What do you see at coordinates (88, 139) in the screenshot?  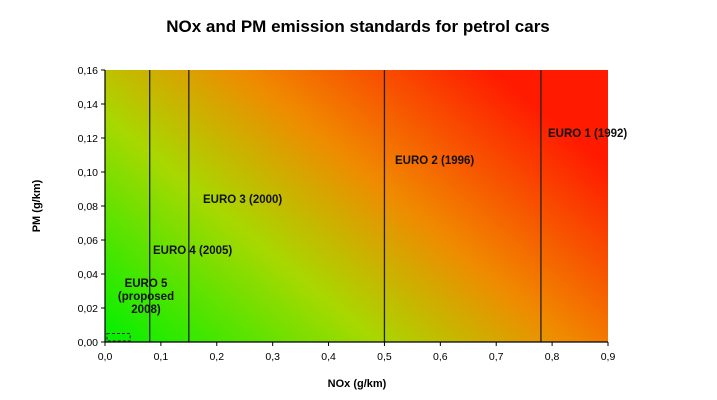 I see `y-tick-label: 0,12` at bounding box center [88, 139].